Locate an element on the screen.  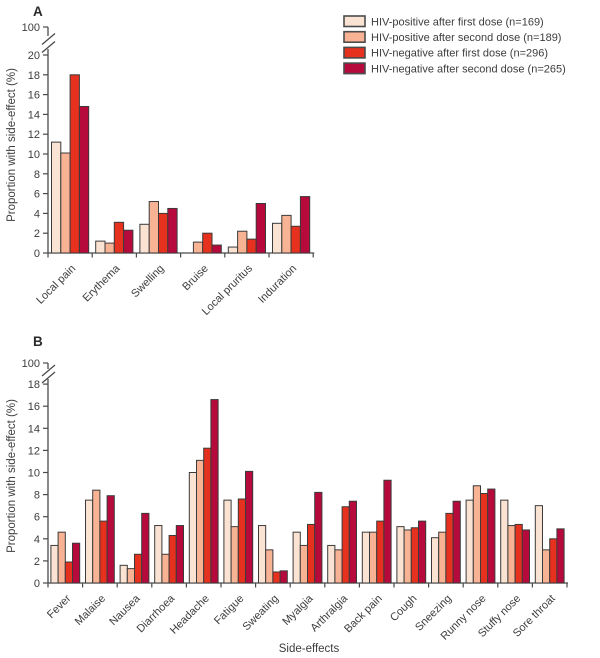
legend-item: HIV-negative after first dose (n=296) is located at coordinates (445, 53).